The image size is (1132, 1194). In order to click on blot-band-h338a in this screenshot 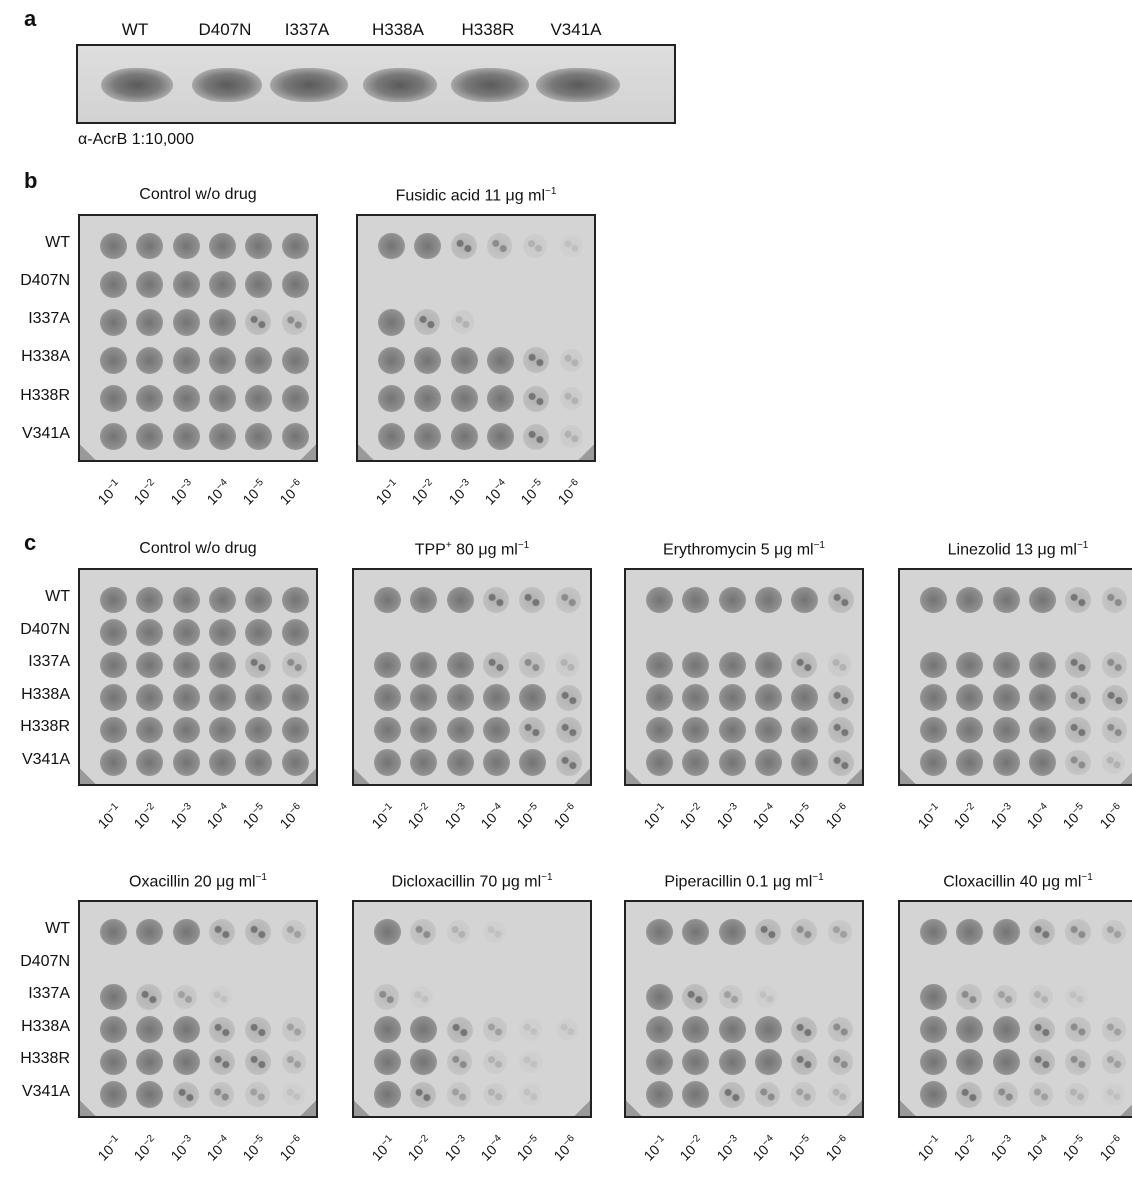, I will do `click(400, 85)`.